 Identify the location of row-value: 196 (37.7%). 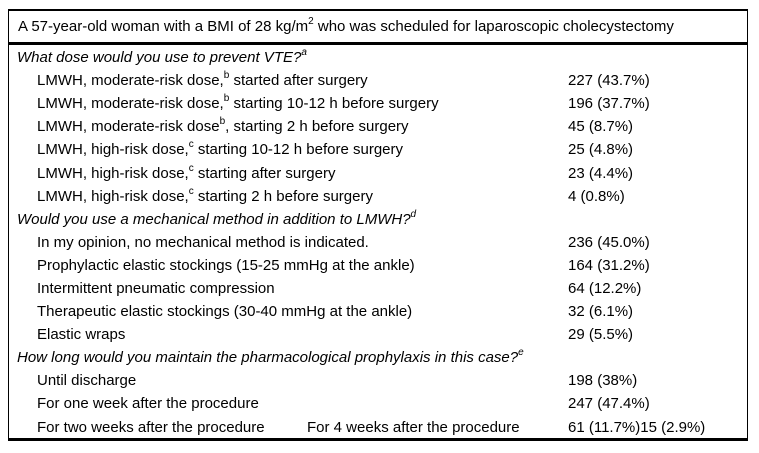
(609, 104).